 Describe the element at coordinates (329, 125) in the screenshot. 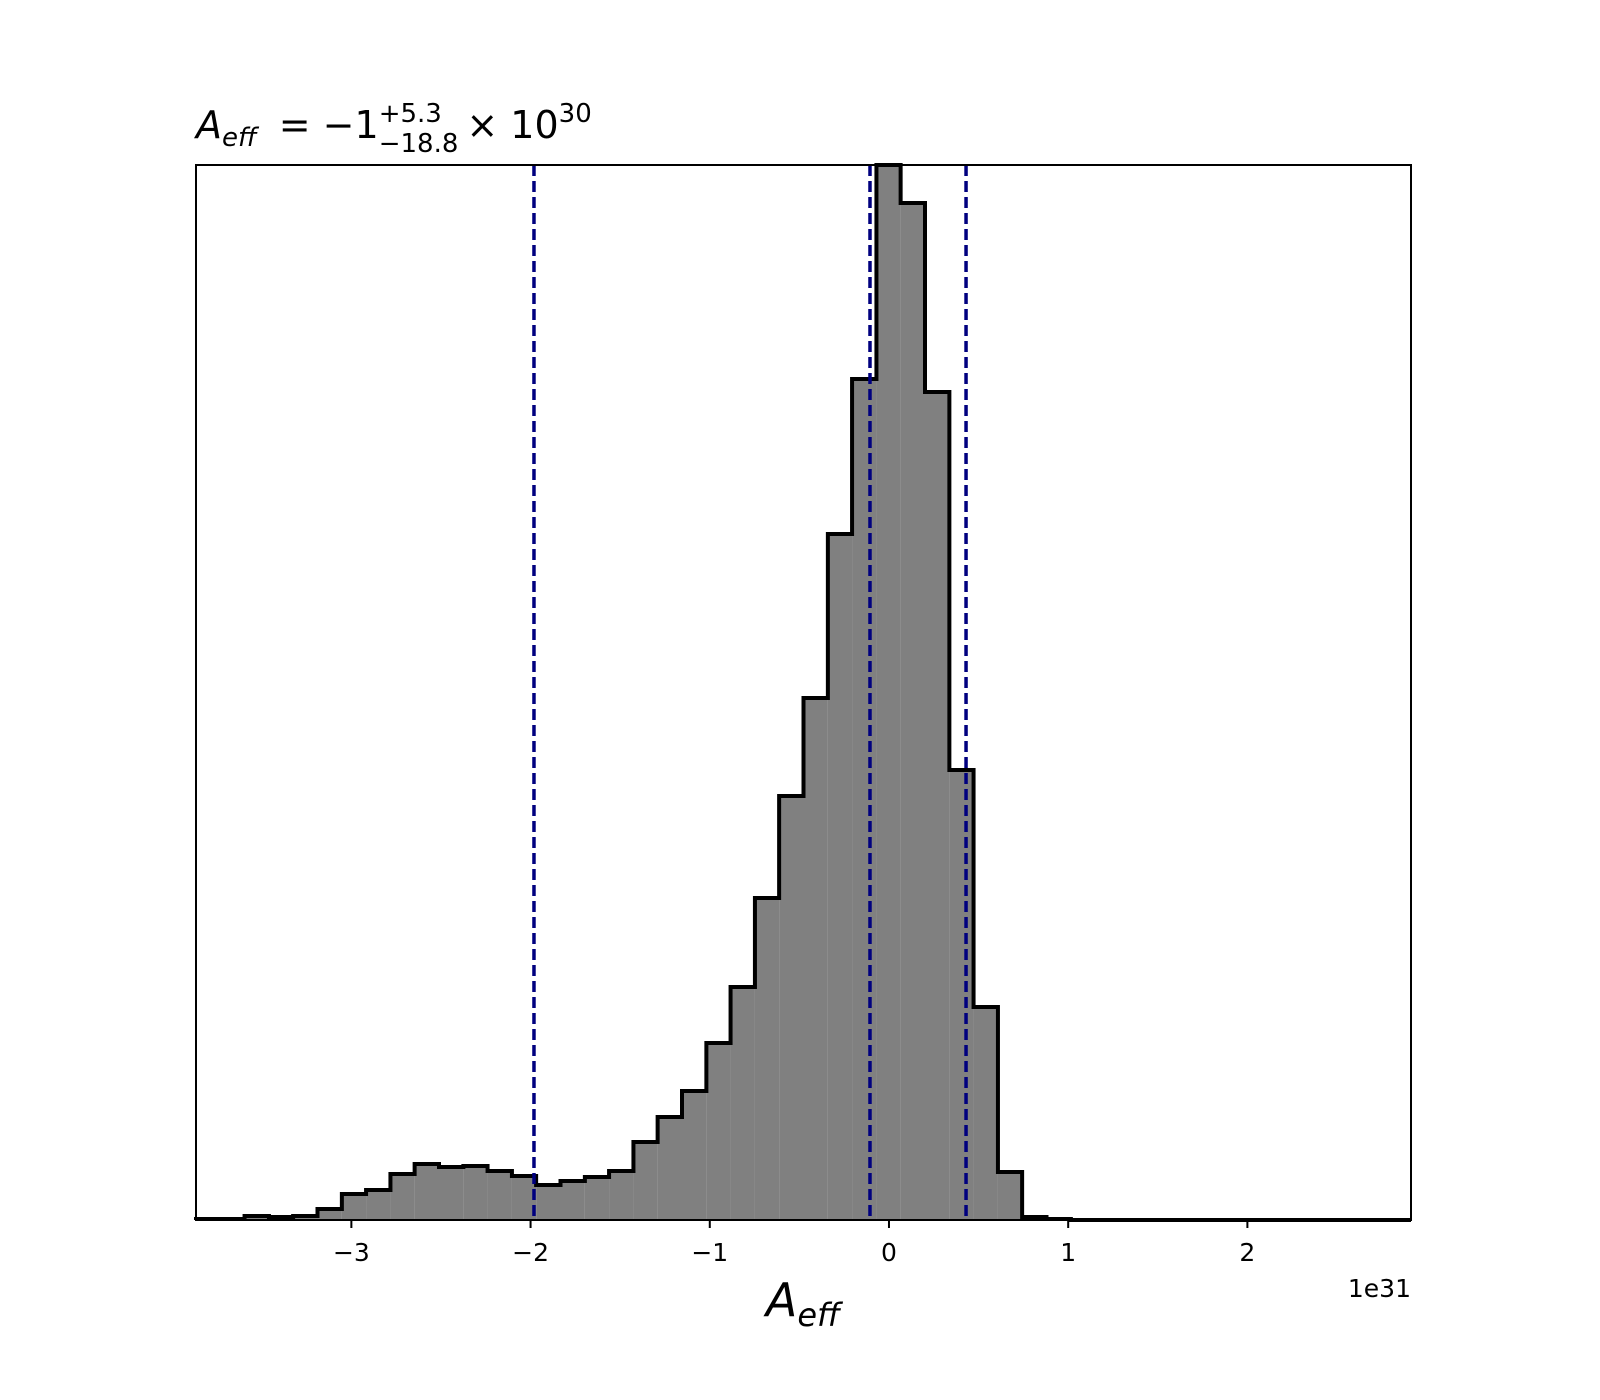

I see `title-eq: = −1` at that location.